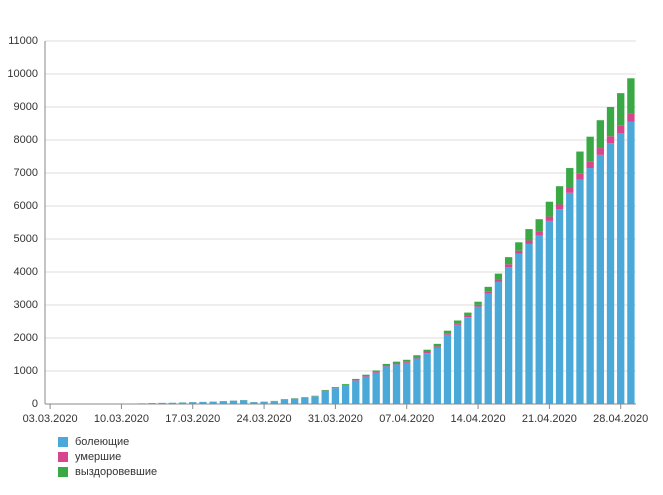  Describe the element at coordinates (26, 206) in the screenshot. I see `y-tick-label: 6000` at that location.